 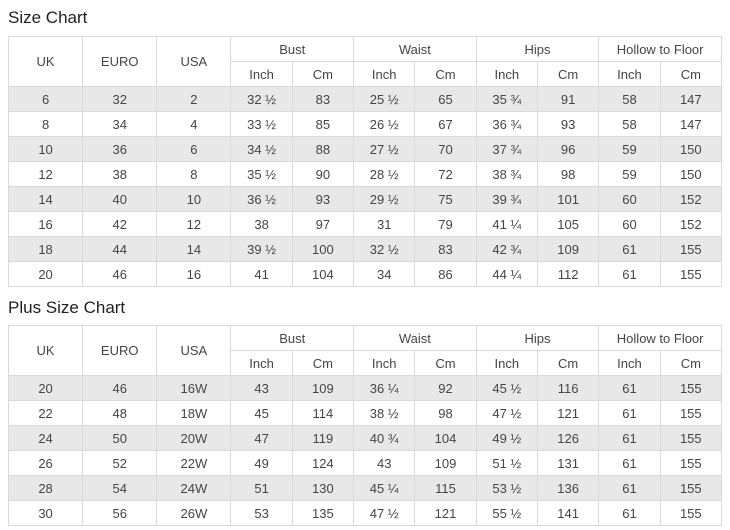 I want to click on cell-hips-cm: 93, so click(x=568, y=124).